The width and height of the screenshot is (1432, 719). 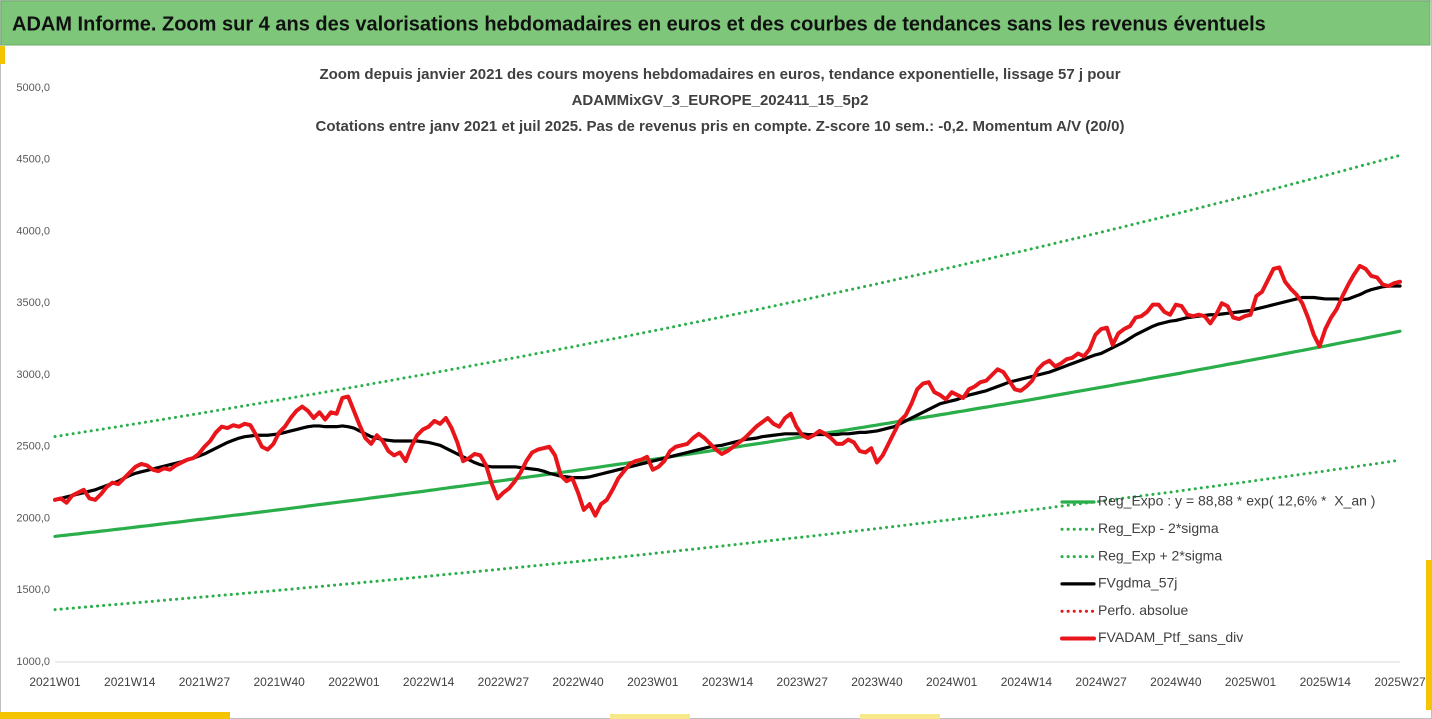 I want to click on x-tick-label: 2025W27, so click(x=1400, y=682).